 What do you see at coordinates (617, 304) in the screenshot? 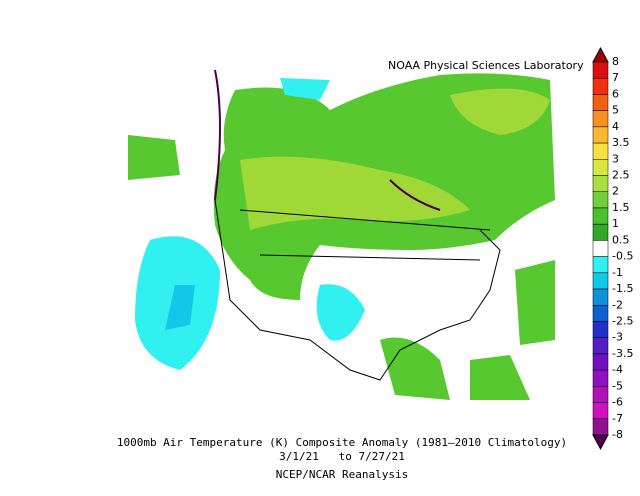
I see `colorbar-label: -2` at bounding box center [617, 304].